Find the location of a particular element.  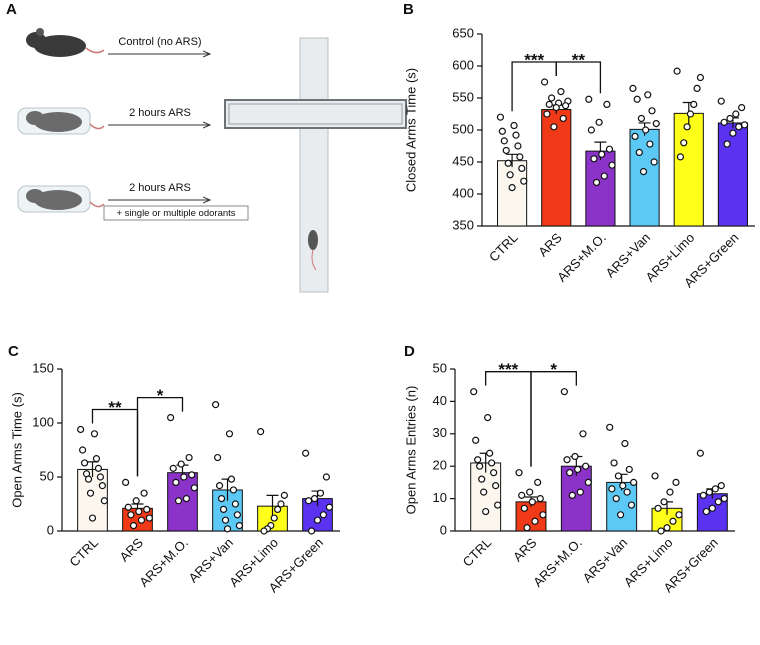

note: + single or multiple odorants is located at coordinates (175, 213).